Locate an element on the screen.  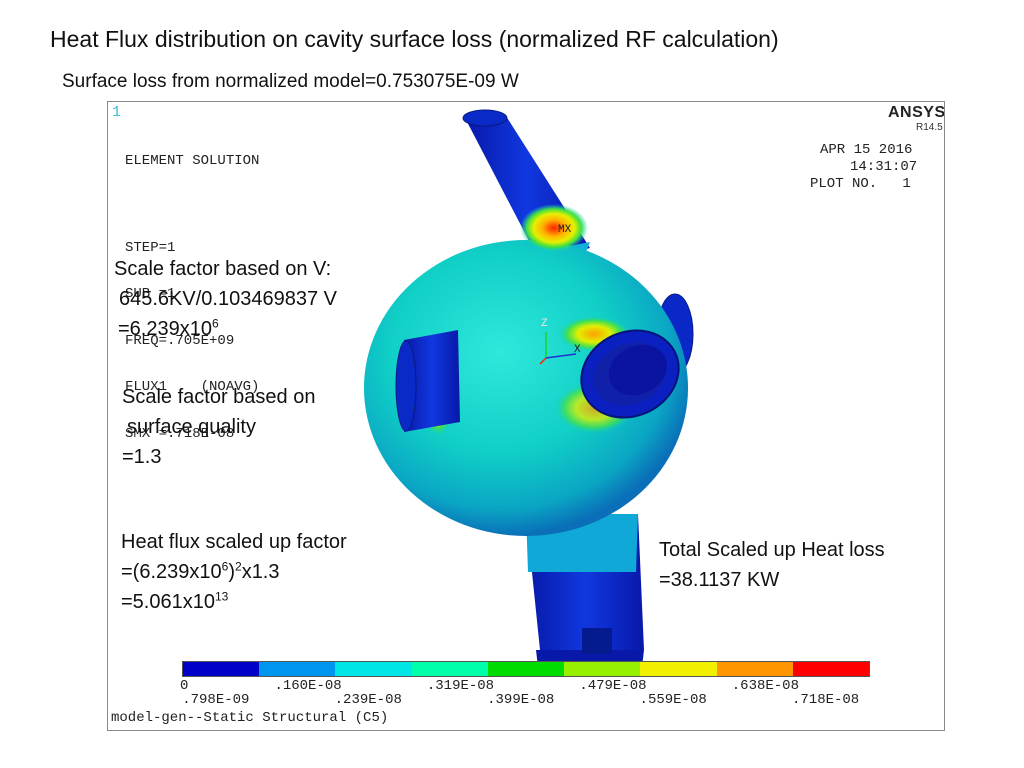
note-scale-q-line2: surface quality is located at coordinates (191, 427).